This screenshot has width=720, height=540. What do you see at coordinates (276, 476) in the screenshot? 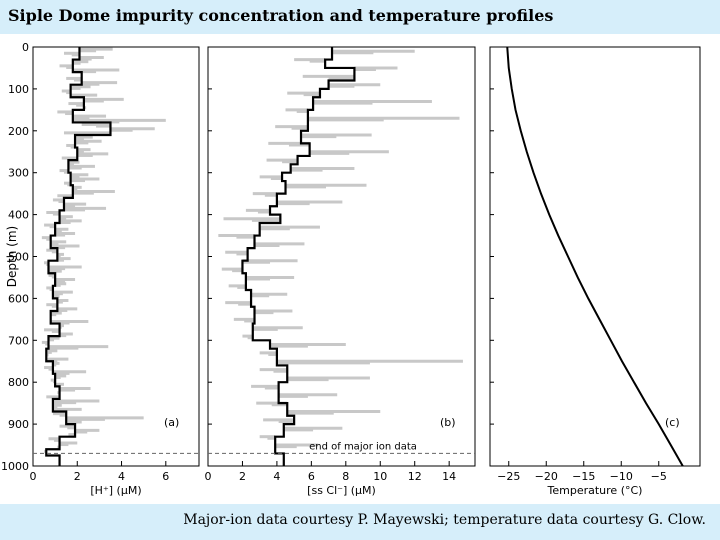
I see `panel-b-x-tick-label: 4` at bounding box center [276, 476].